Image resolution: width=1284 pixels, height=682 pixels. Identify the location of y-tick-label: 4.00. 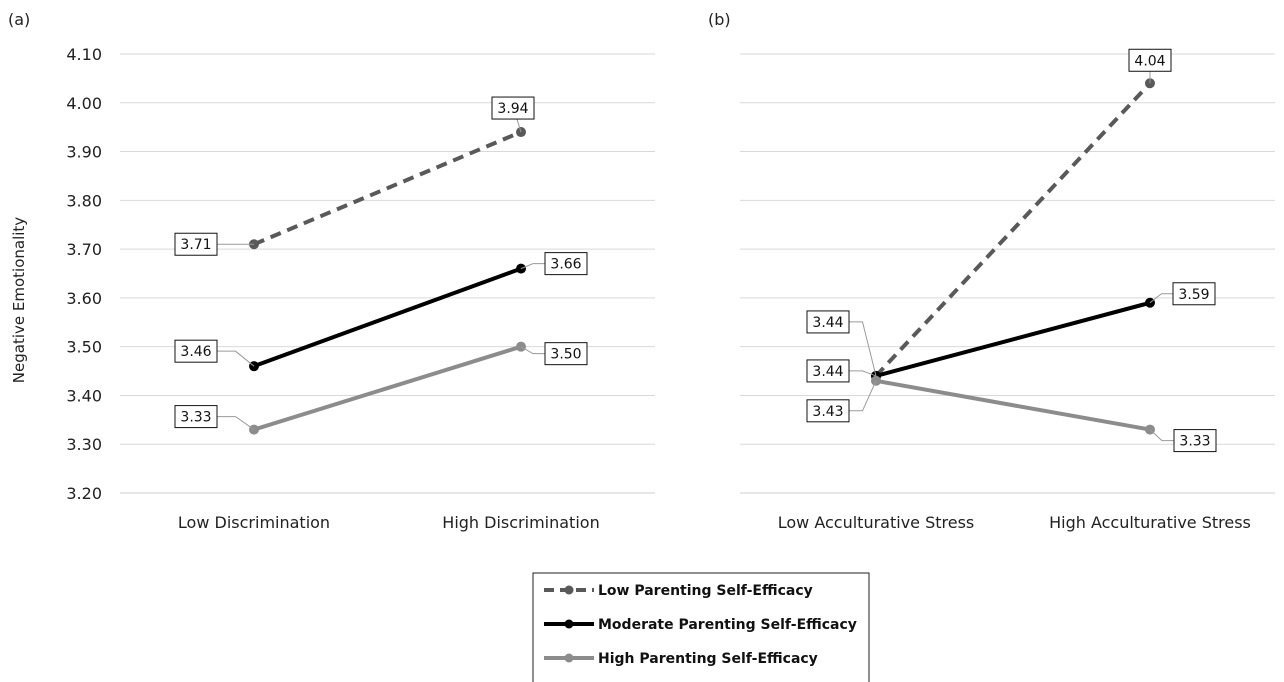
(84, 103).